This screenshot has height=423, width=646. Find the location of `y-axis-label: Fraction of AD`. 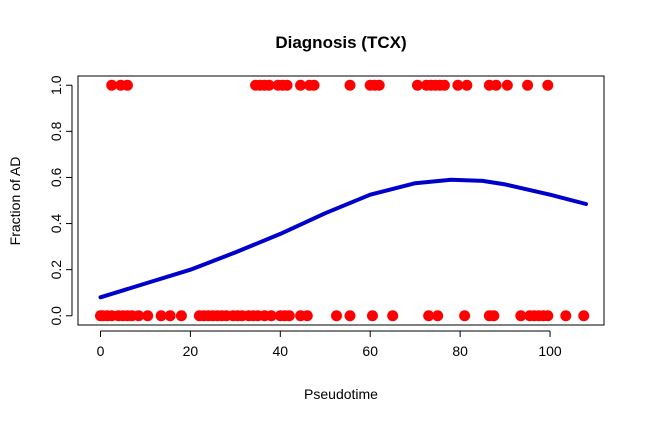

y-axis-label: Fraction of AD is located at coordinates (15, 201).